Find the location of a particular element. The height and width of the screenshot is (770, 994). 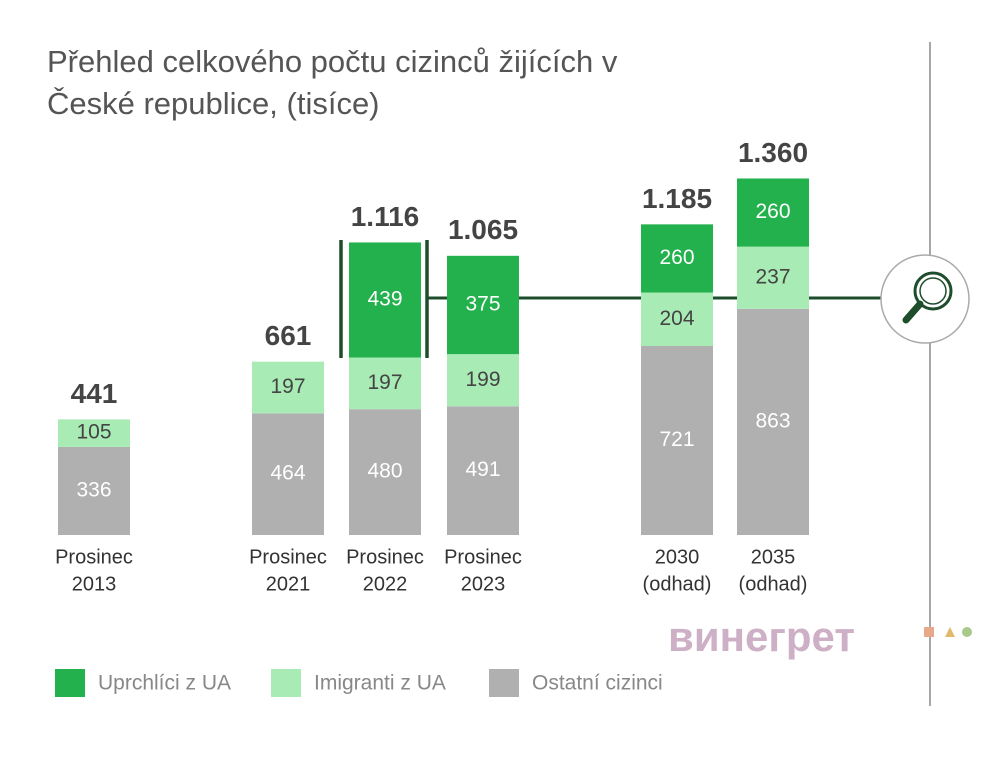

legend-label: Ostatní cizinci is located at coordinates (597, 683).